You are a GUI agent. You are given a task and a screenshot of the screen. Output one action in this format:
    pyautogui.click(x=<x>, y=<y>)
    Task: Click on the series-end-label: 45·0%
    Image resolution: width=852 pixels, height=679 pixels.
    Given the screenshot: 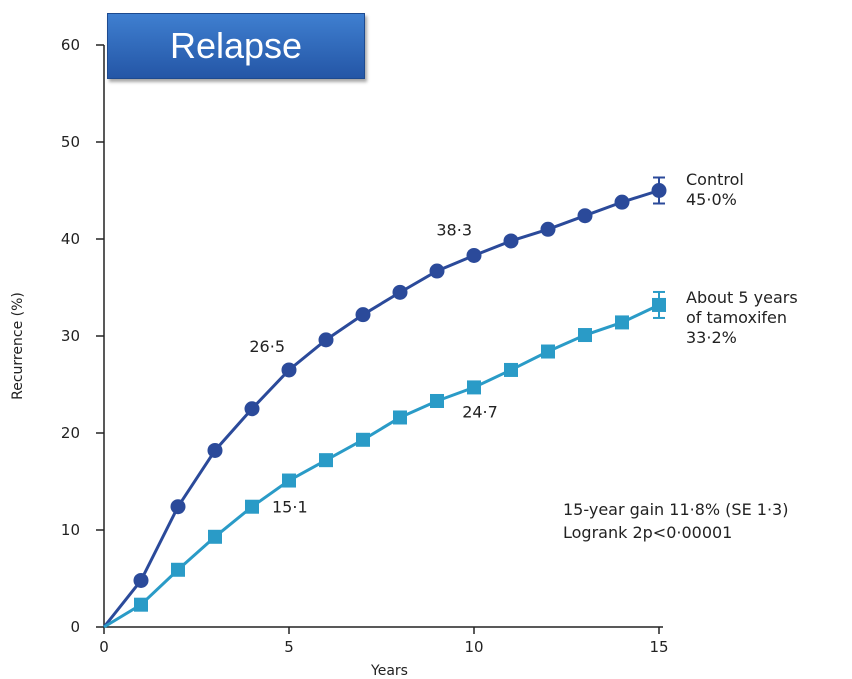 What is the action you would take?
    pyautogui.click(x=711, y=199)
    